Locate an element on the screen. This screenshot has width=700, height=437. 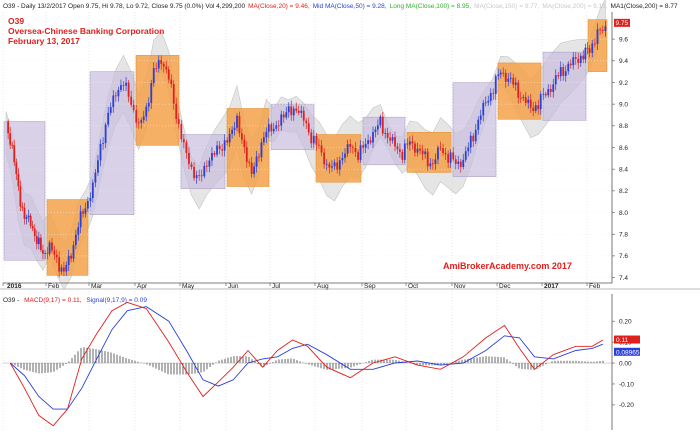
chart-company: Oversea-Chinese Banking Corporation is located at coordinates (86, 31).